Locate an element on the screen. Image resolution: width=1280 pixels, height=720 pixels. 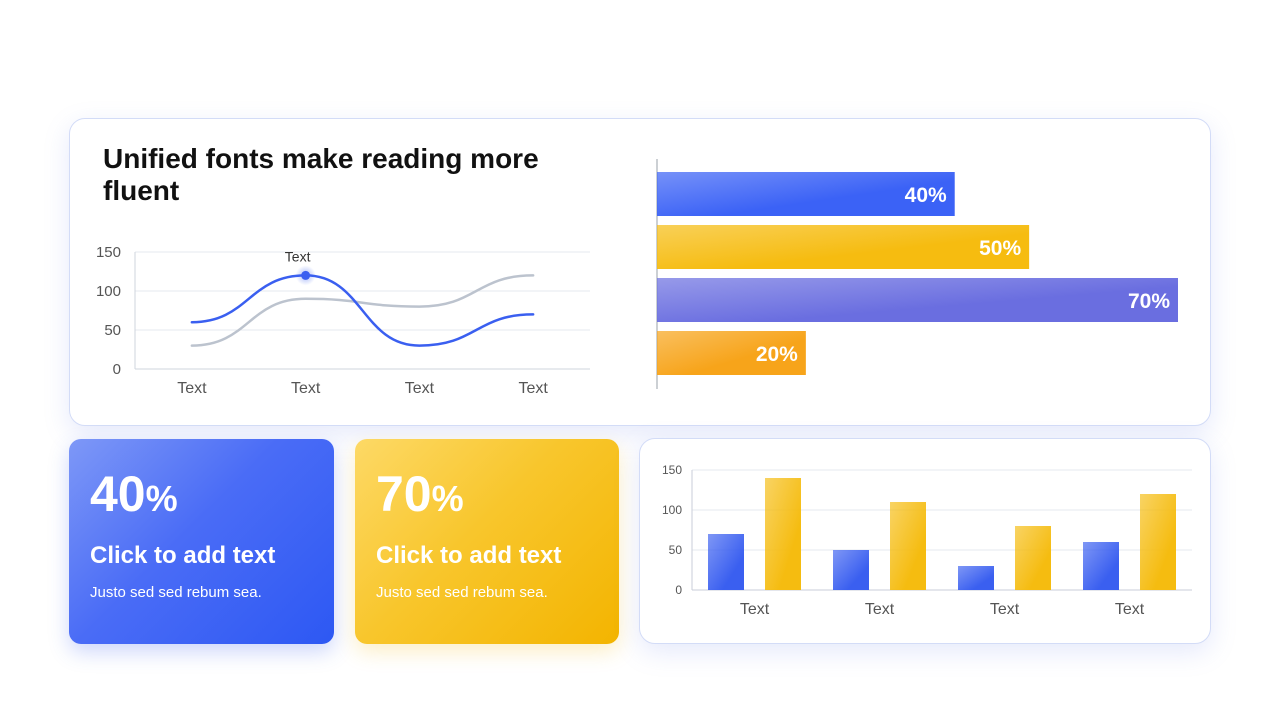
stat-value: 70% is located at coordinates (420, 494).